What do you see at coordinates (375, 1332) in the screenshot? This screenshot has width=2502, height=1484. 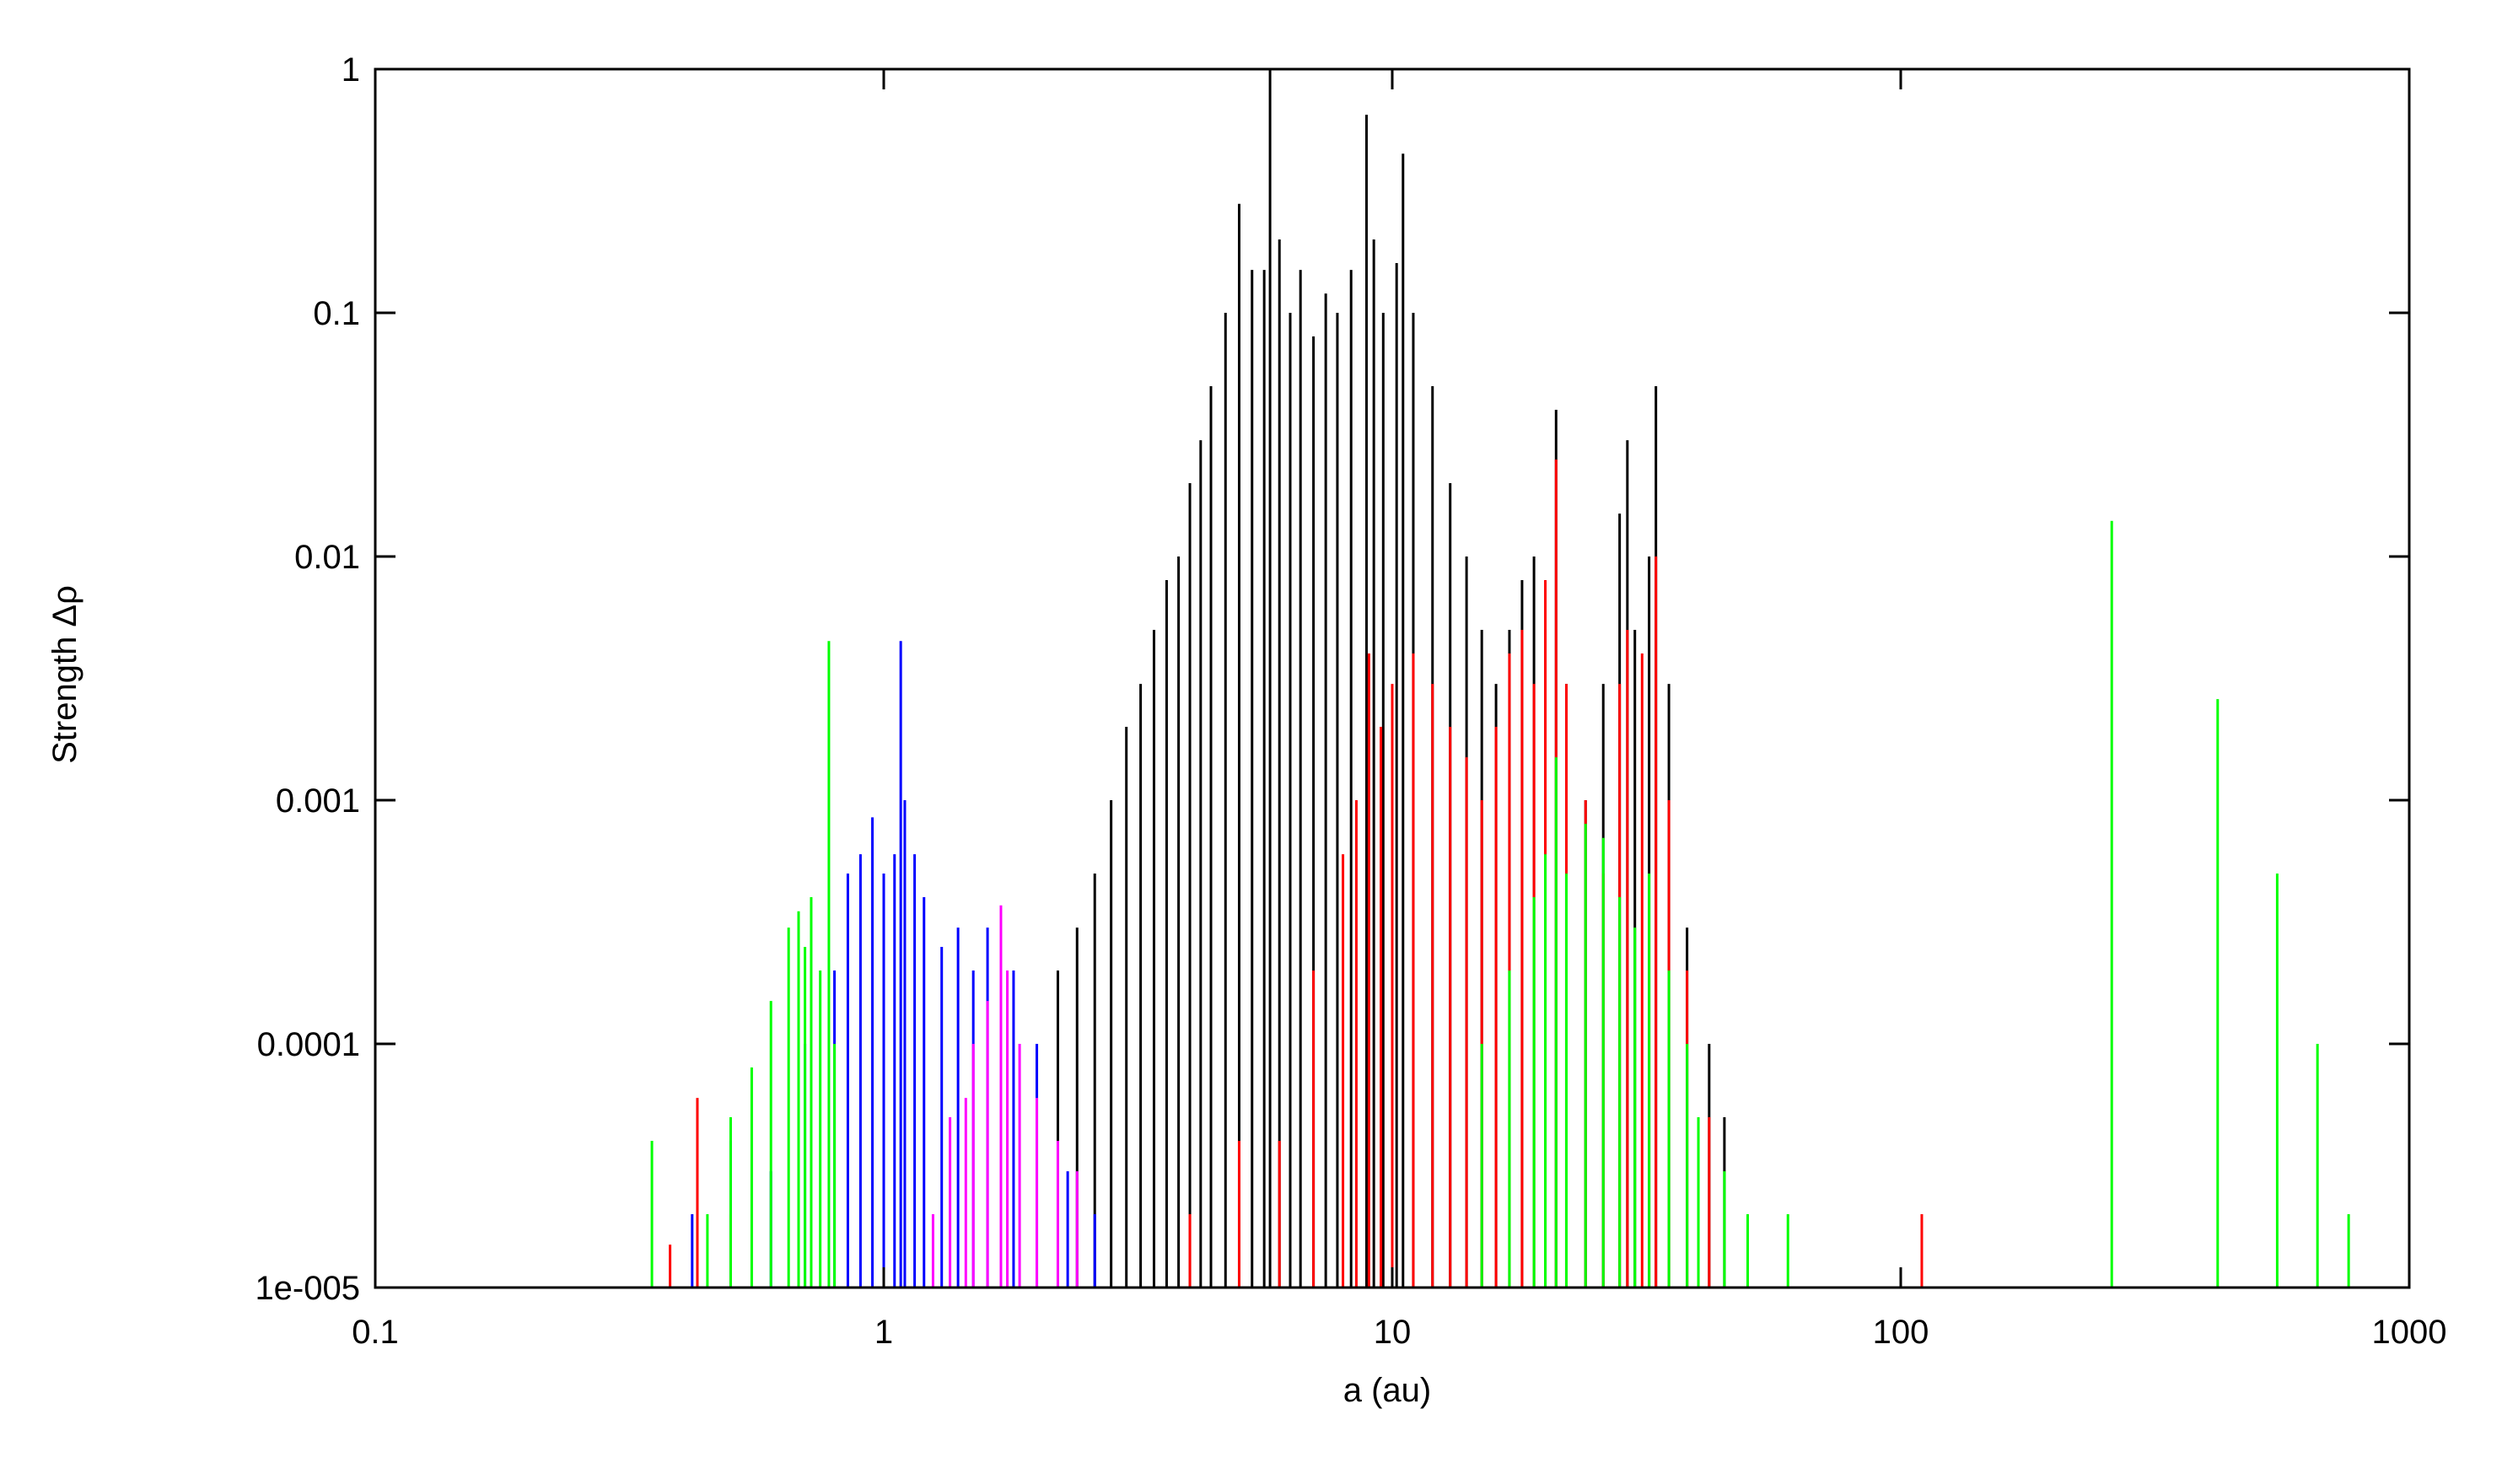 I see `x-tick-label: 0.1` at bounding box center [375, 1332].